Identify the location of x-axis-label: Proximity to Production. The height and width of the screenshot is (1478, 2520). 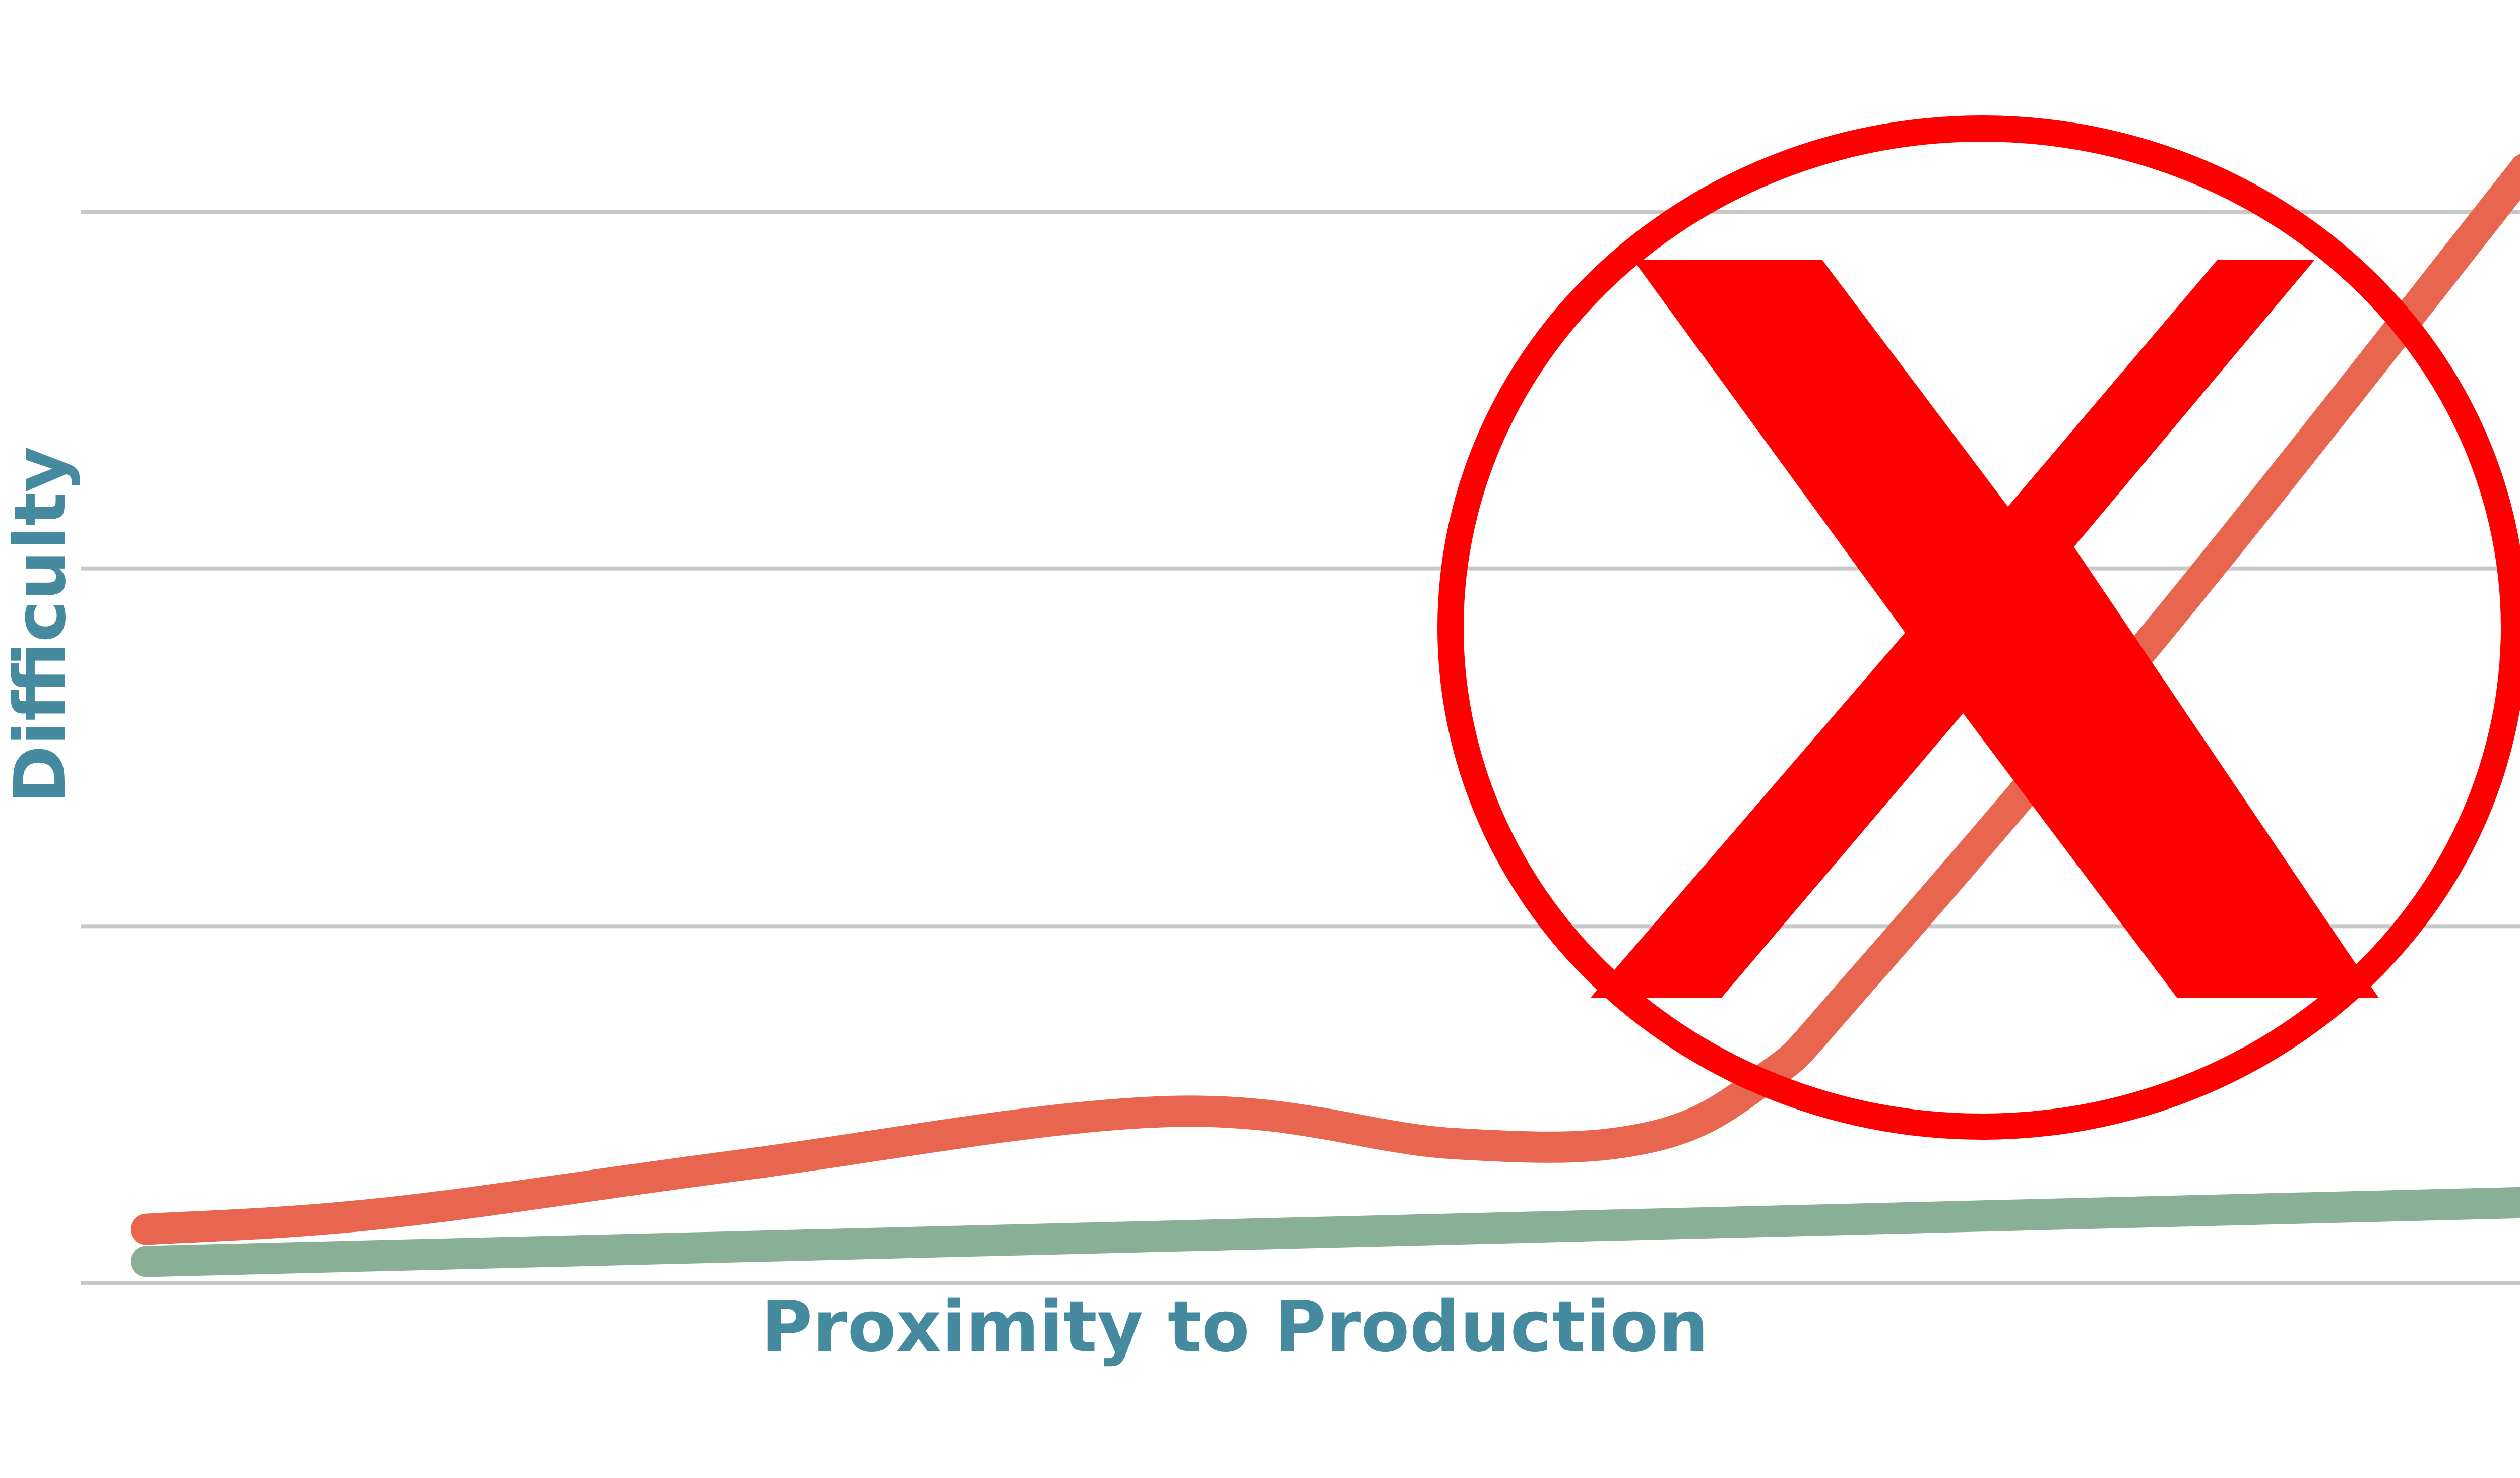
(1235, 1327).